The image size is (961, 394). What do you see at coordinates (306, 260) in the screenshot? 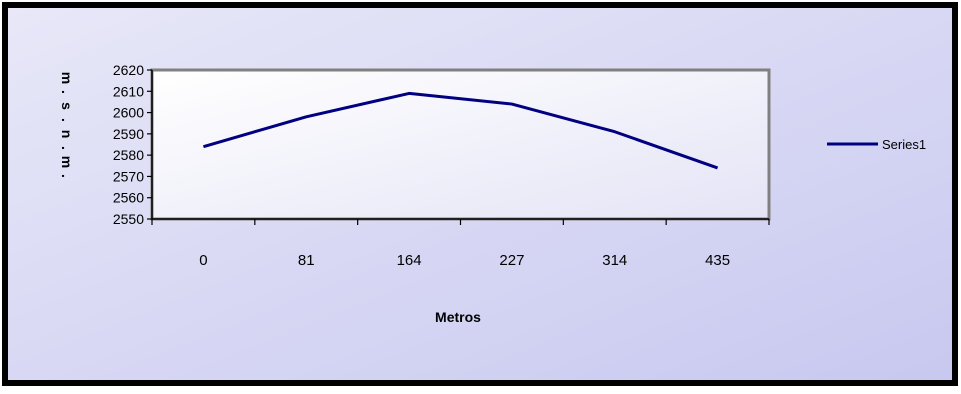
I see `x-tick-label: 81` at bounding box center [306, 260].